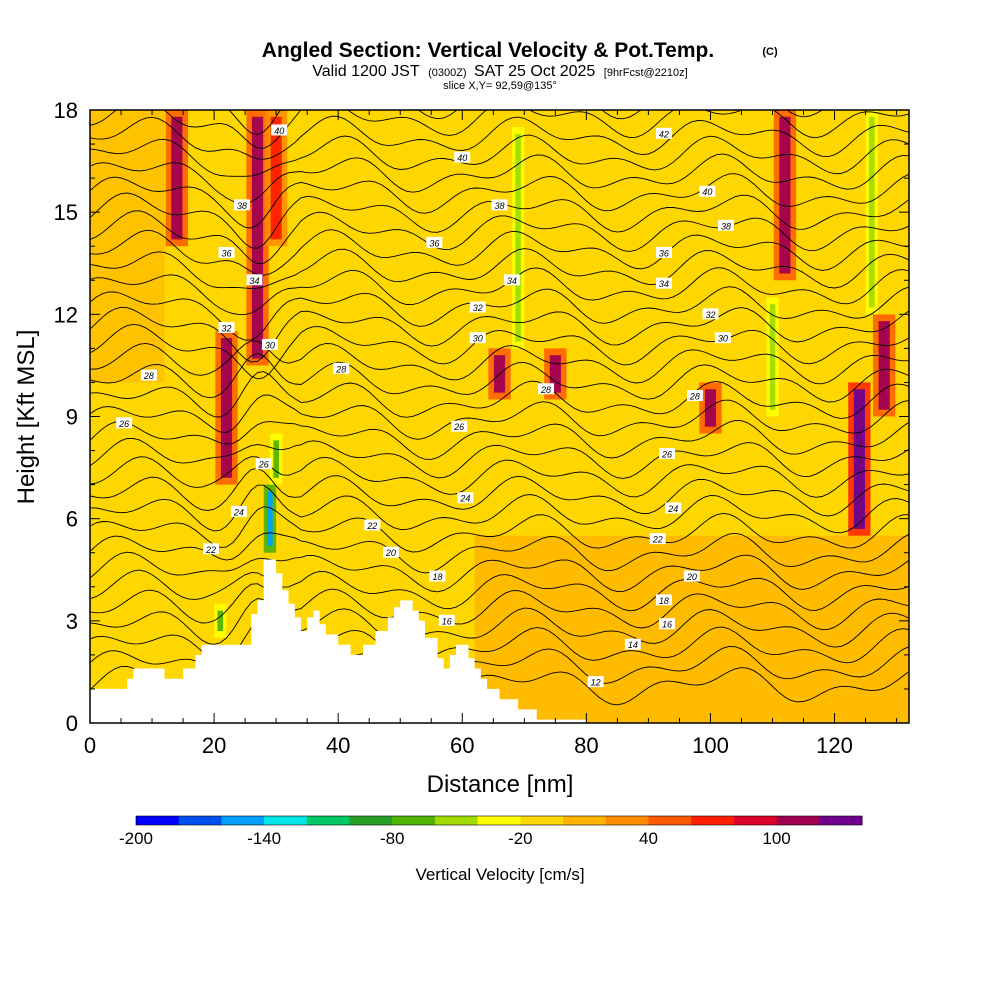 The image size is (1000, 1000). Describe the element at coordinates (672, 509) in the screenshot. I see `contour-label-29: 24` at that location.